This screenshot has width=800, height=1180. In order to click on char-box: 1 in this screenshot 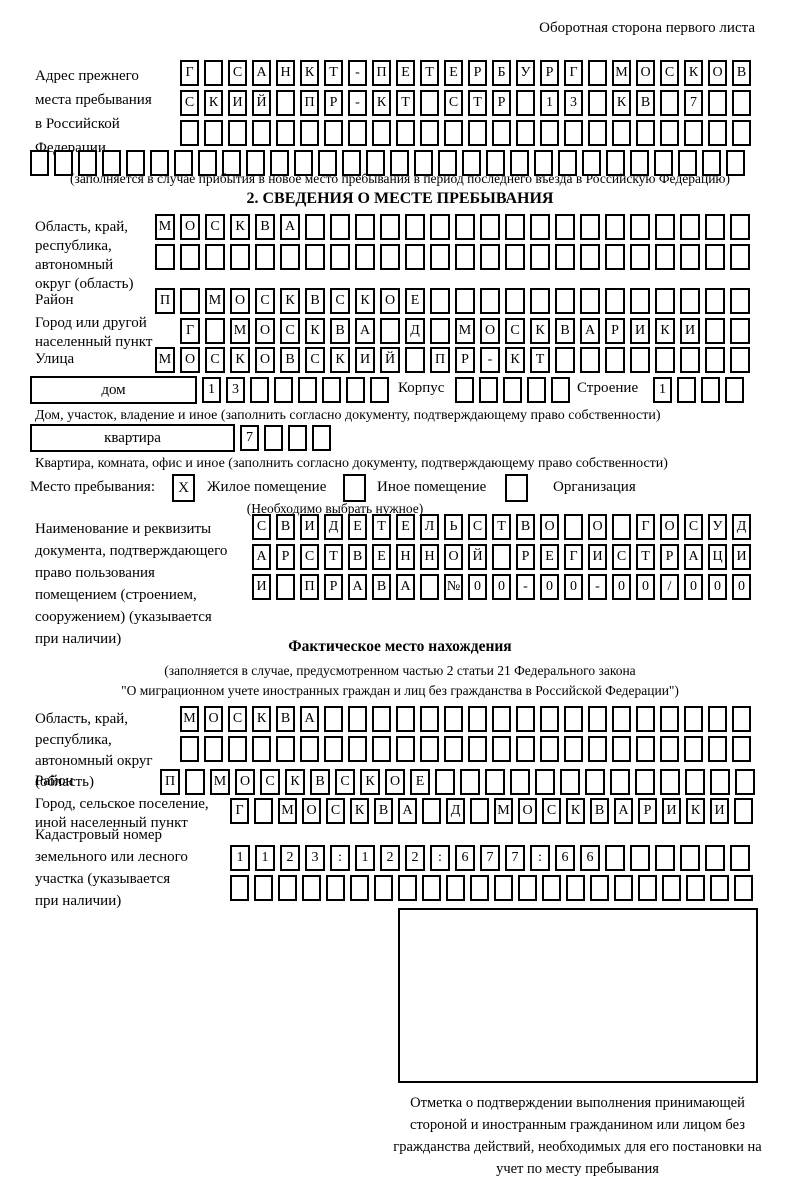, I will do `click(240, 858)`.